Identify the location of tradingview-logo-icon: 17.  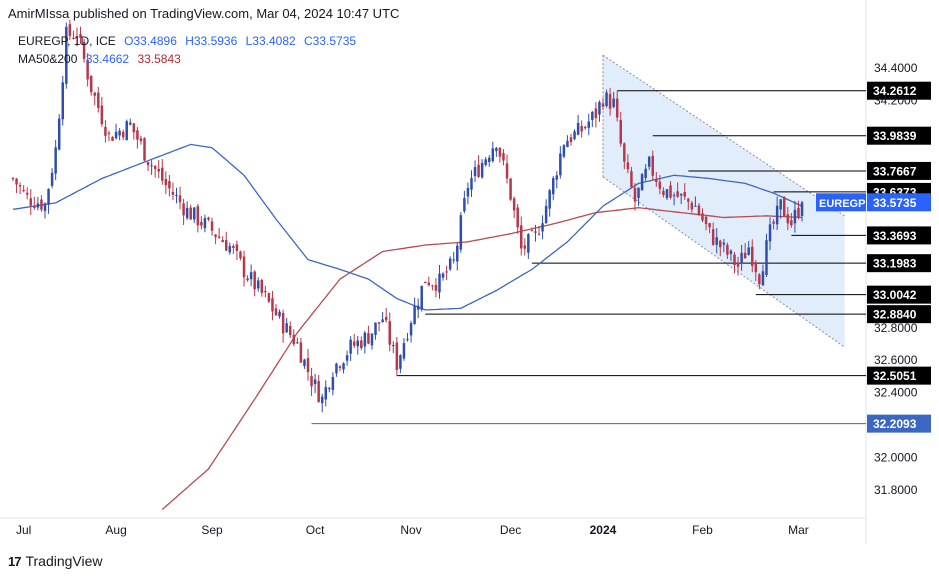
(15, 561).